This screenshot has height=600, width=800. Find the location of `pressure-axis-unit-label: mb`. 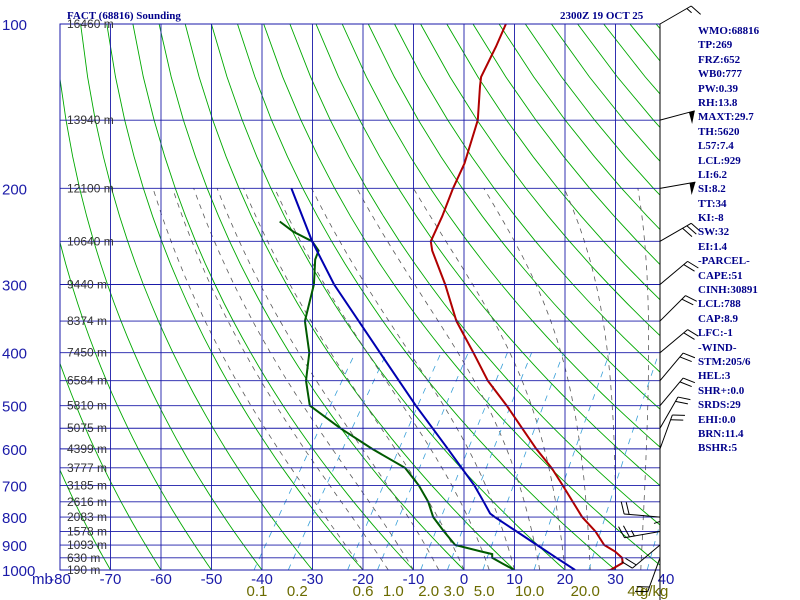

pressure-axis-unit-label: mb is located at coordinates (42, 579).